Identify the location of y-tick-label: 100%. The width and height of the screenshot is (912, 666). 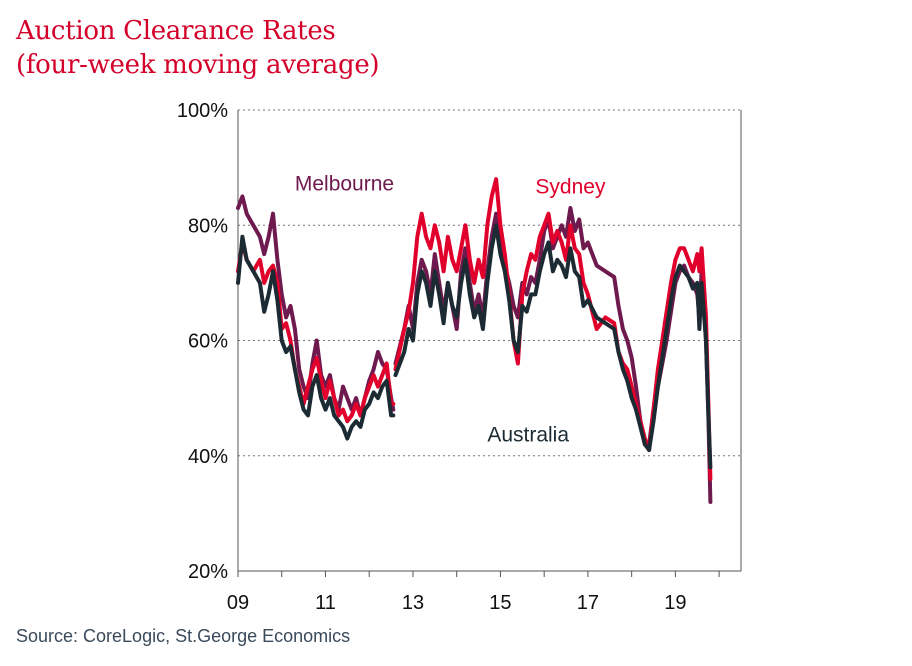
(202, 111).